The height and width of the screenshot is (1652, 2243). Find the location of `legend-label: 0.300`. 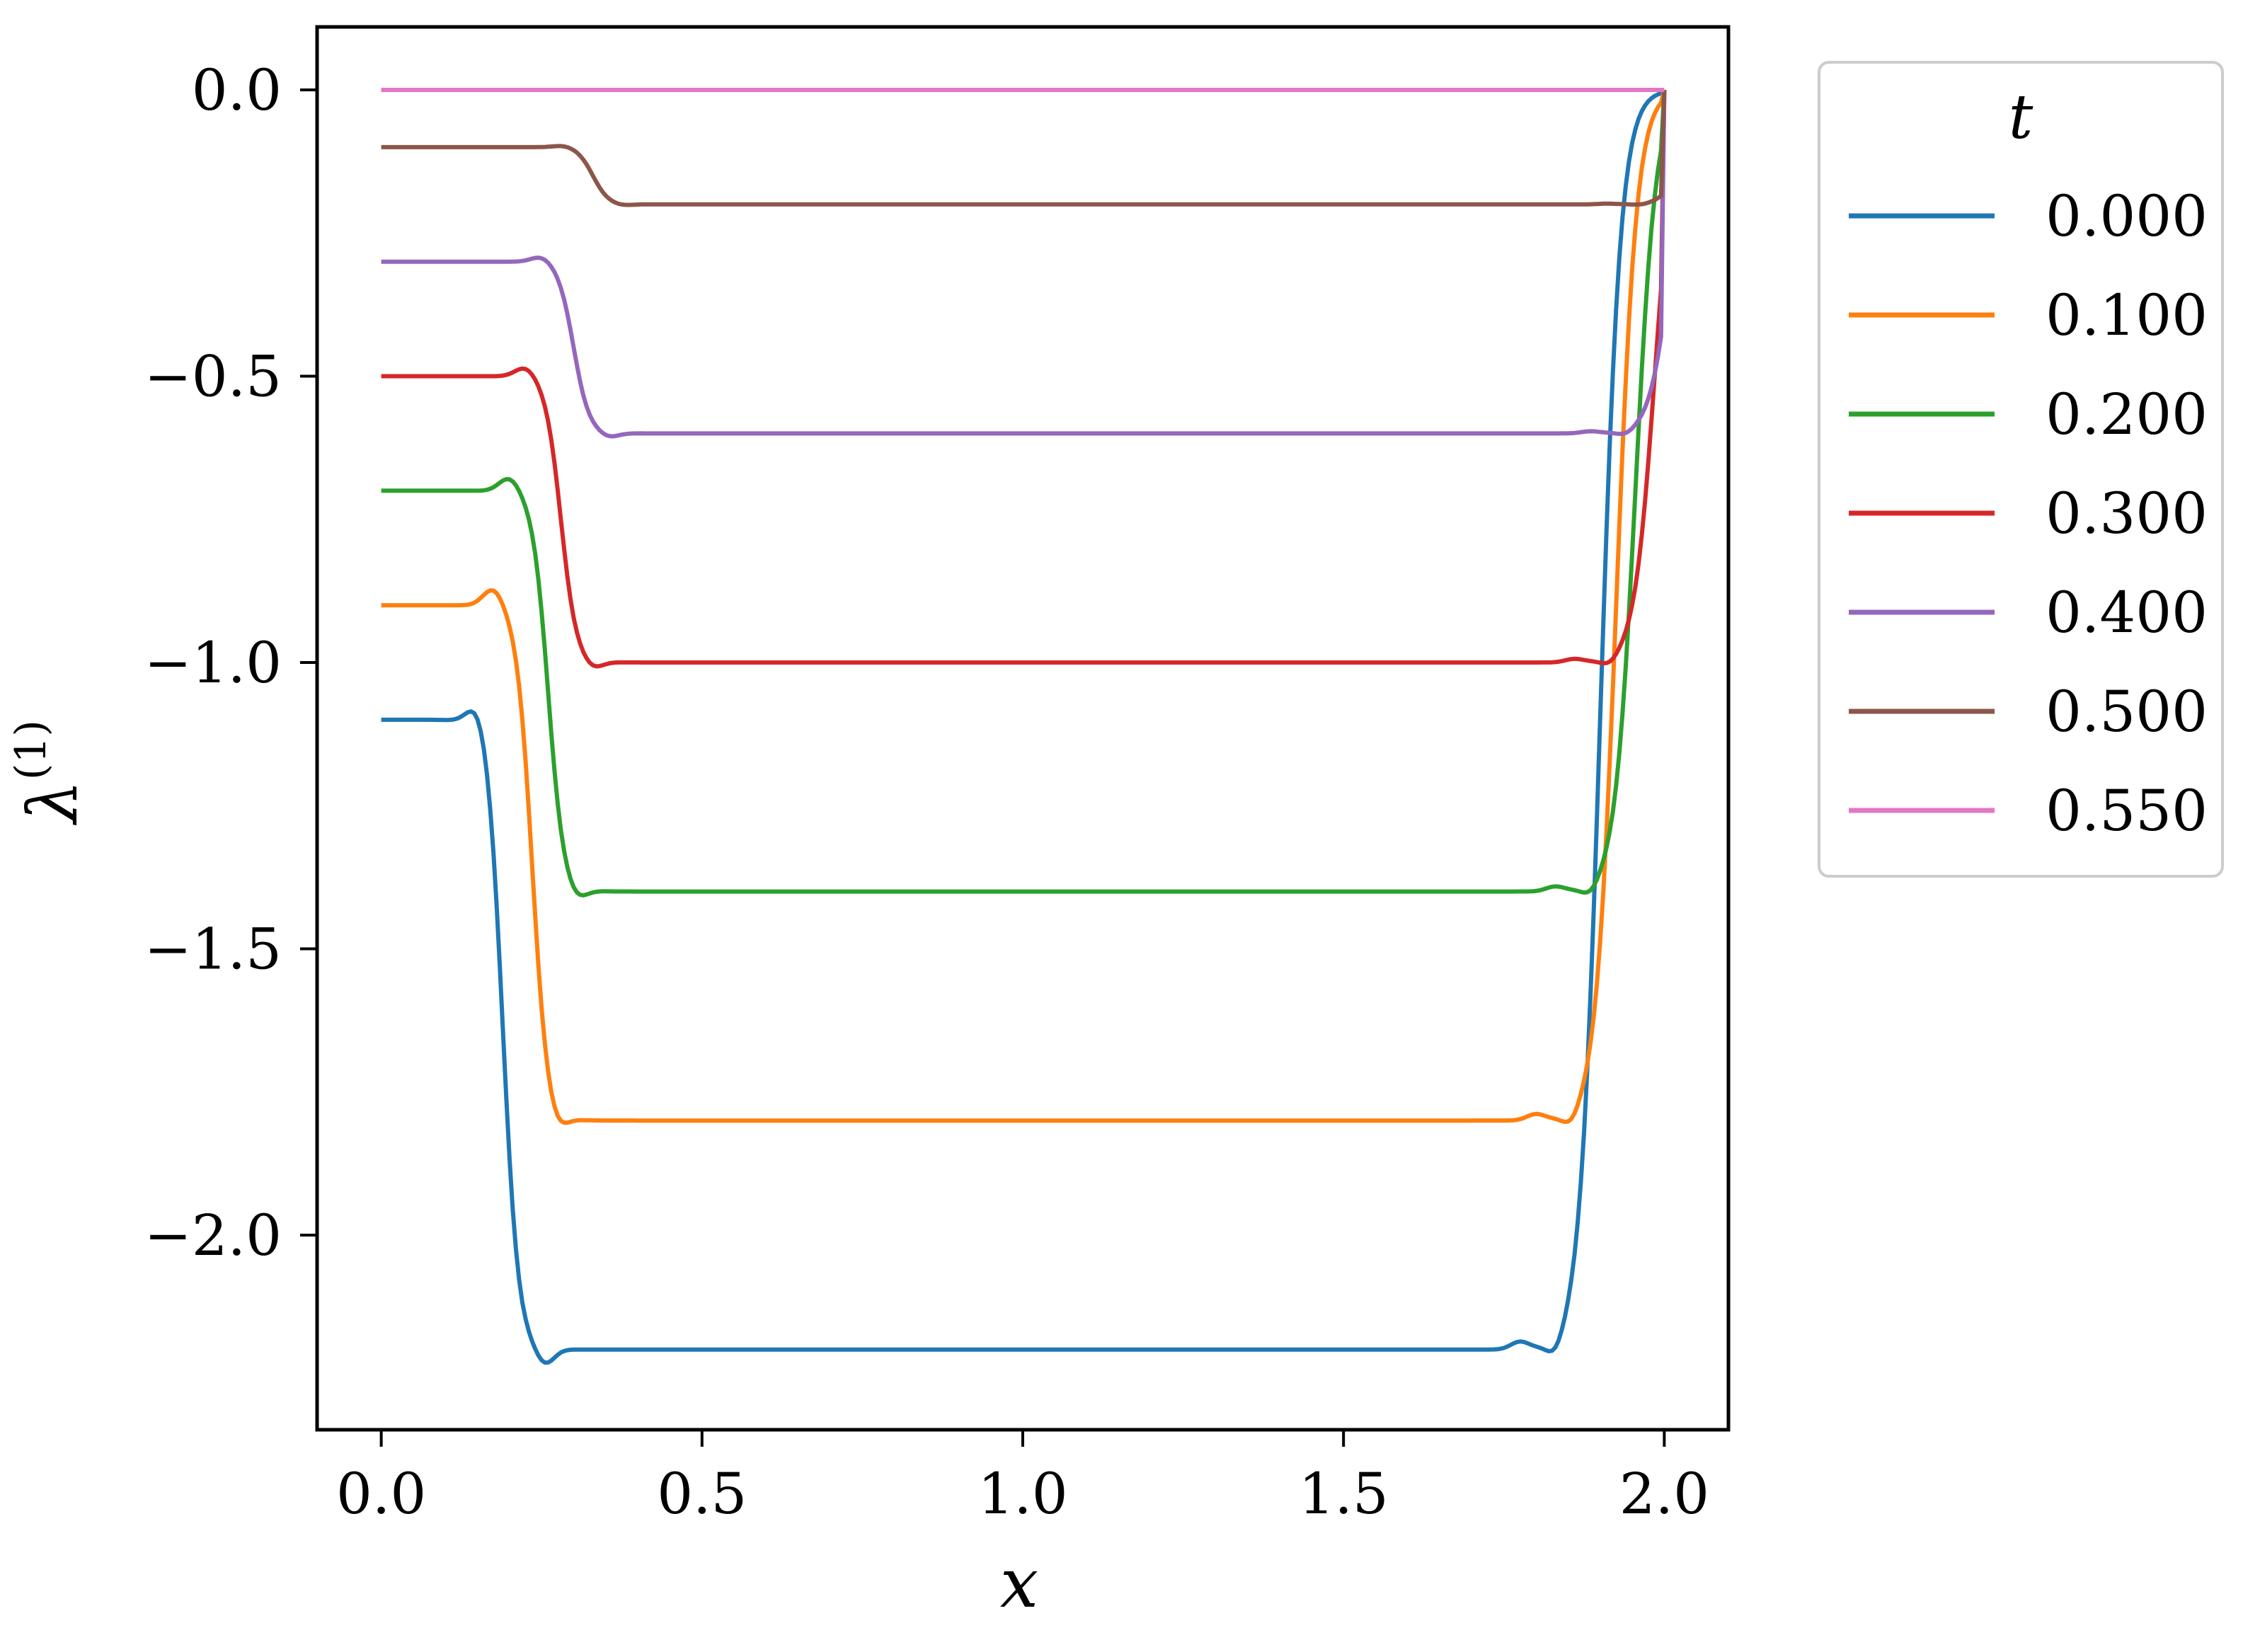

legend-label: 0.300 is located at coordinates (2127, 513).